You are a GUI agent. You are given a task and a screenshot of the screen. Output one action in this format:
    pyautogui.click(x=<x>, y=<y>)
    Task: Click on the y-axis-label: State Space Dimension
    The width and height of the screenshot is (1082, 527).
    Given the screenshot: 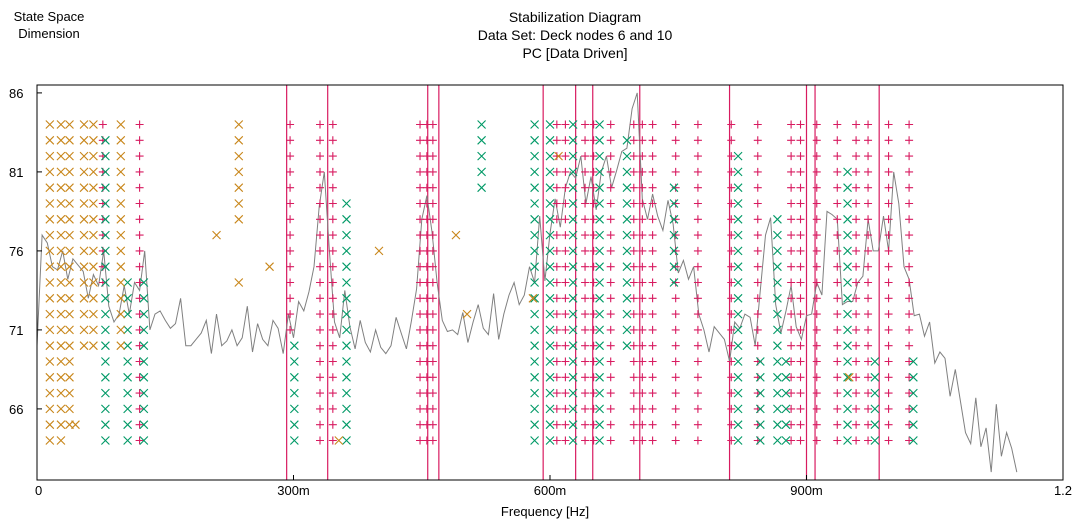 What is the action you would take?
    pyautogui.click(x=49, y=25)
    